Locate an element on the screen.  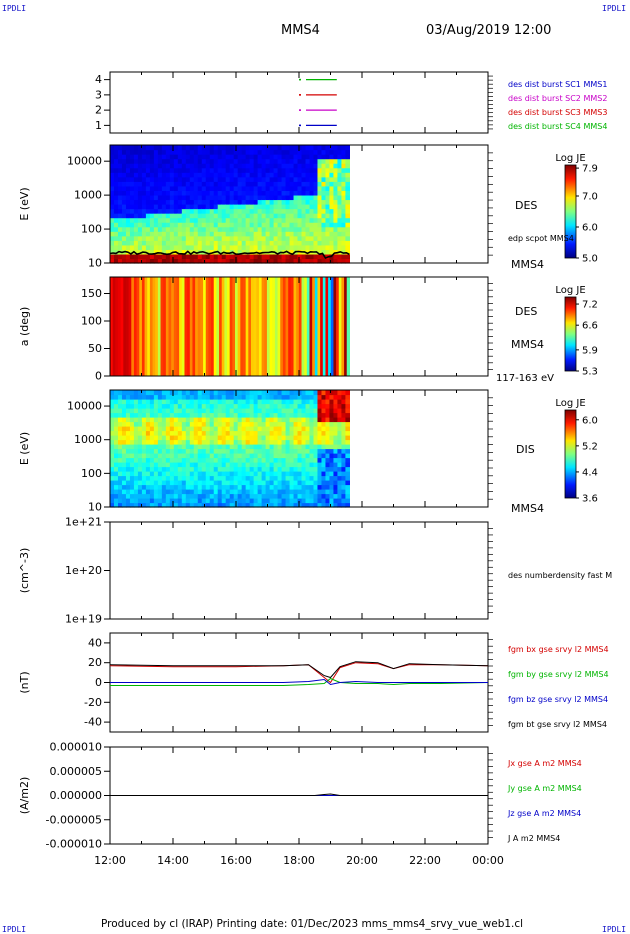
corner-label-bottom-right: IPDLI is located at coordinates (614, 929).